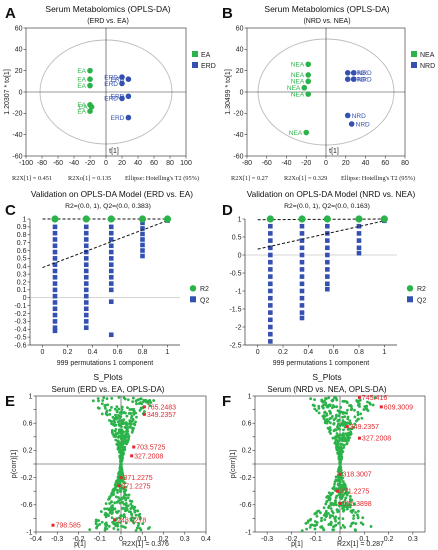 Image resolution: width=438 pixels, height=550 pixels. What do you see at coordinates (414, 54) in the screenshot?
I see `legend-swatch` at bounding box center [414, 54].